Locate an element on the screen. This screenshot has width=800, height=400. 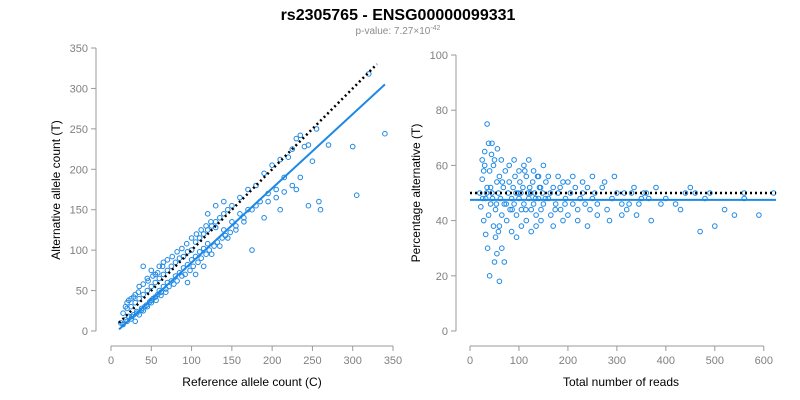
y-tick-label: 20 is located at coordinates (442, 277).